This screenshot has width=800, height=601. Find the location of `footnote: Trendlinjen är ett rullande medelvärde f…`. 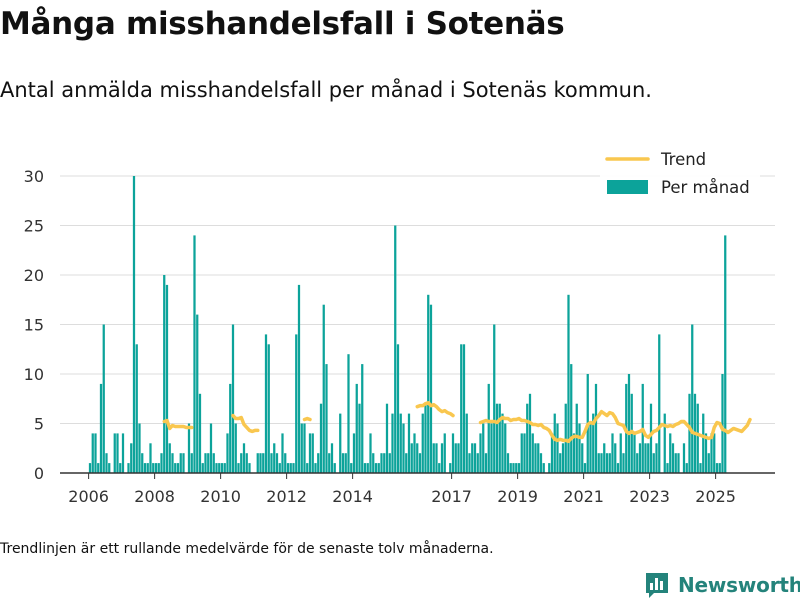

footnote: Trendlinjen är ett rullande medelvärde f… is located at coordinates (247, 549).